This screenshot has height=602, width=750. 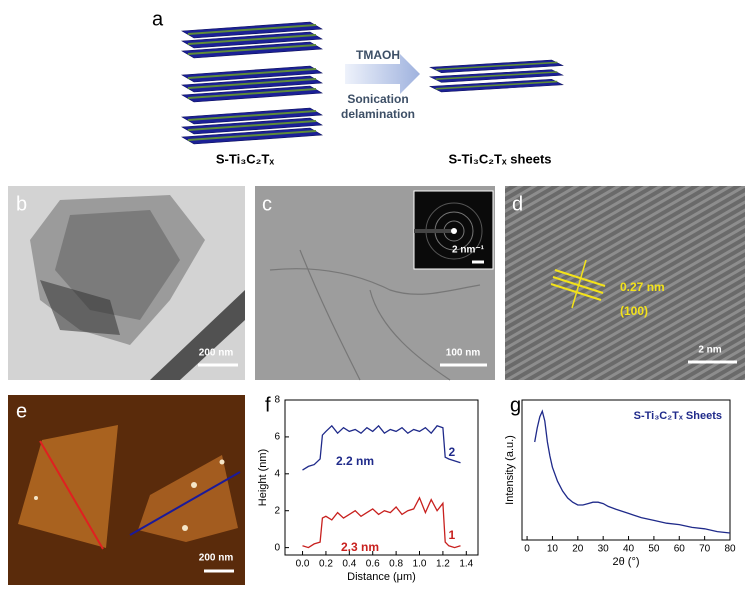 I want to click on lattice-markers, so click(x=578, y=284).